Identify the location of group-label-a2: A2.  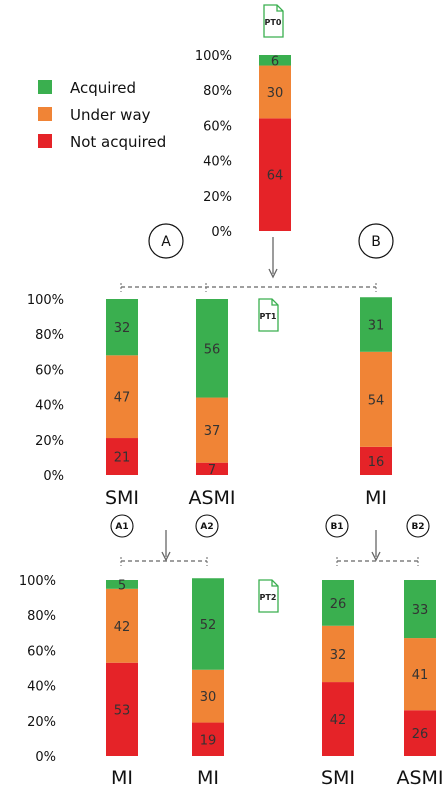
(206, 527).